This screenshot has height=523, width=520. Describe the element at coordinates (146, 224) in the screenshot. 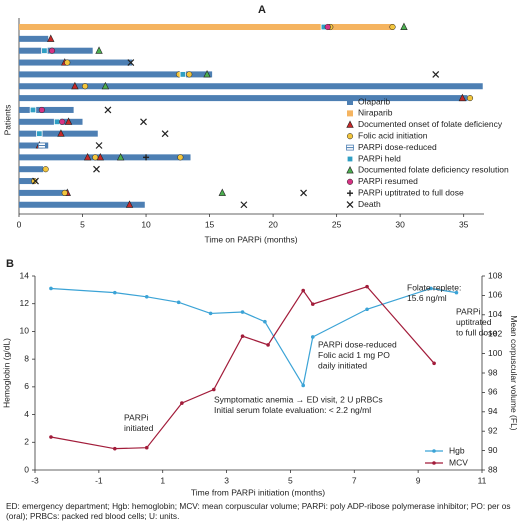

I see `x-tick-label: 10` at that location.